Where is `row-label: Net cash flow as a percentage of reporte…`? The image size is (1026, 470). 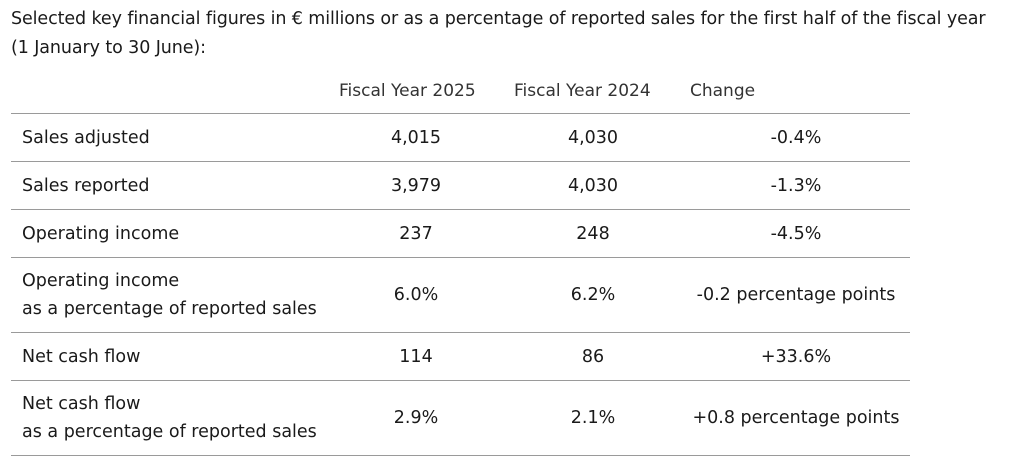
row-label: Net cash flow as a percentage of reporte… is located at coordinates (169, 418).